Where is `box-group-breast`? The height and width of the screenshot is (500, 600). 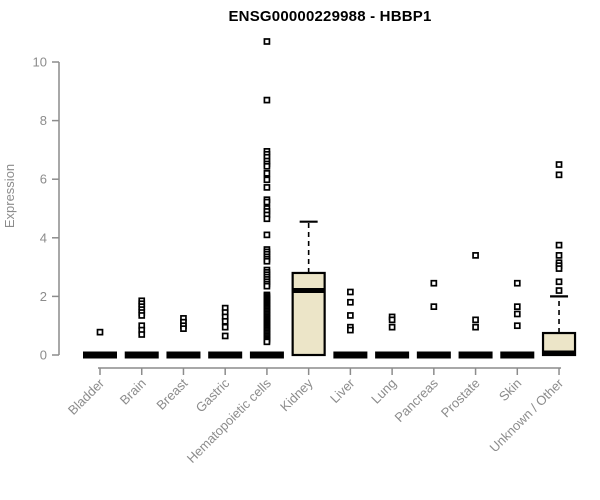 box-group-breast is located at coordinates (183, 337).